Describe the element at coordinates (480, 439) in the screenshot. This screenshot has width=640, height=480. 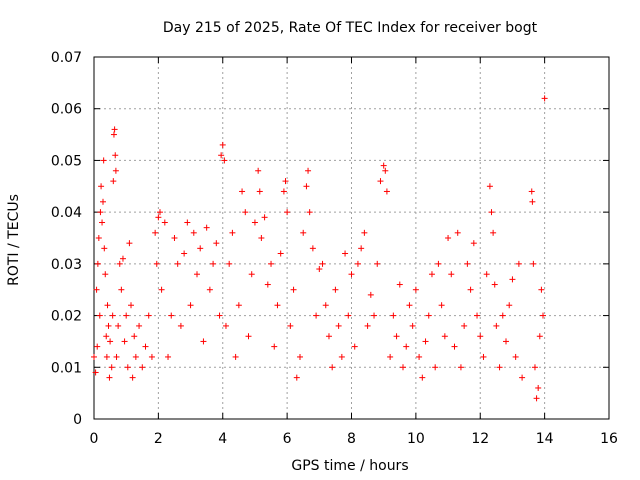
I see `x-tick-label: 12` at that location.